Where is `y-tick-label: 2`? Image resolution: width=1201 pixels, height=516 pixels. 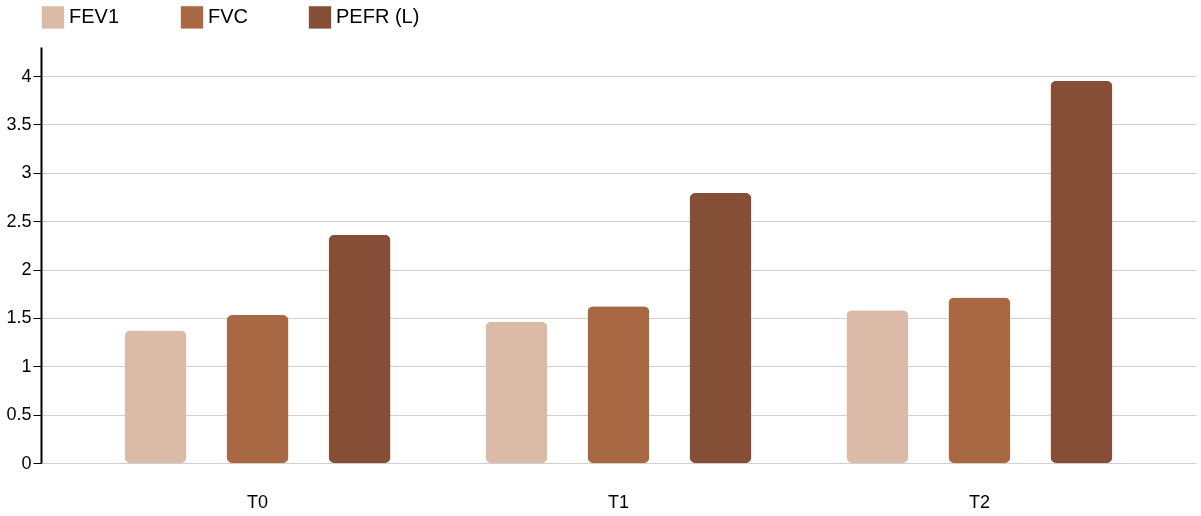
y-tick-label: 2 is located at coordinates (26, 269).